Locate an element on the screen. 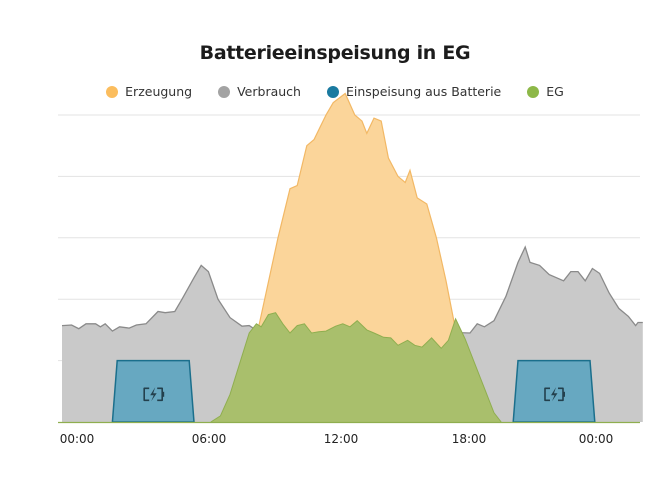 The height and width of the screenshot is (502, 670). legend-item-erzeugung: Erzeugung is located at coordinates (149, 91).